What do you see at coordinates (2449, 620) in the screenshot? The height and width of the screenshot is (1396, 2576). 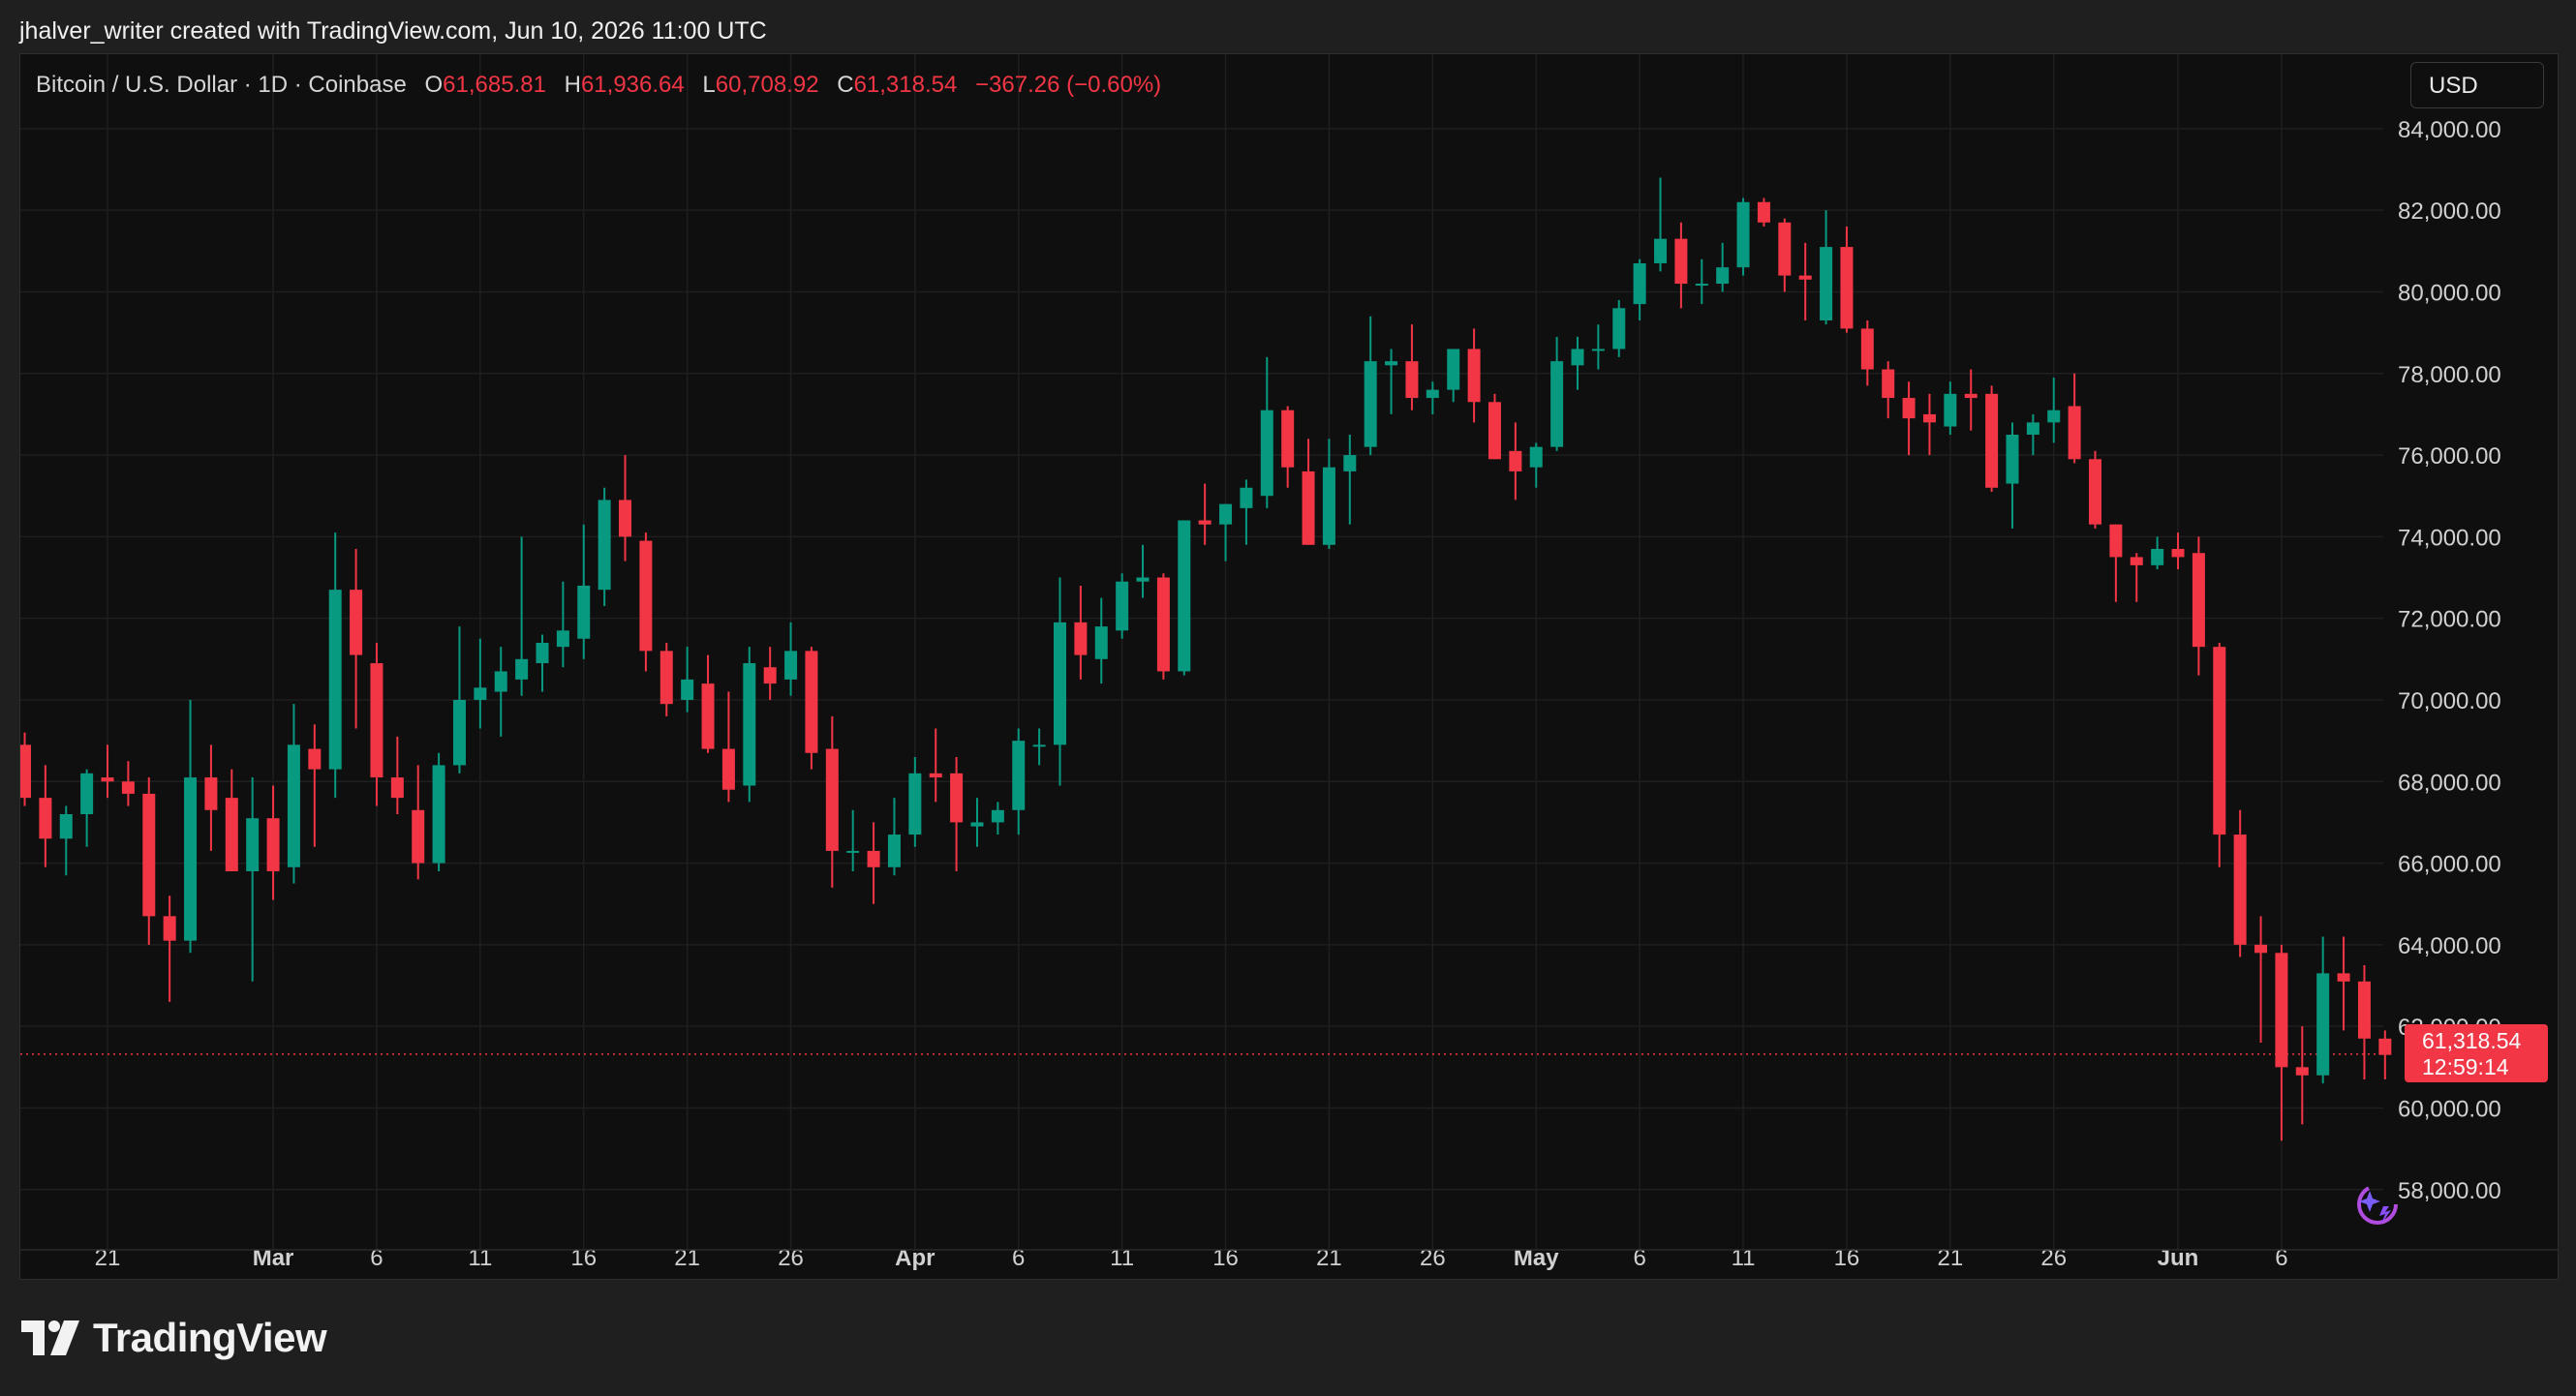 I see `price-tick-label: 72,000.00` at bounding box center [2449, 620].